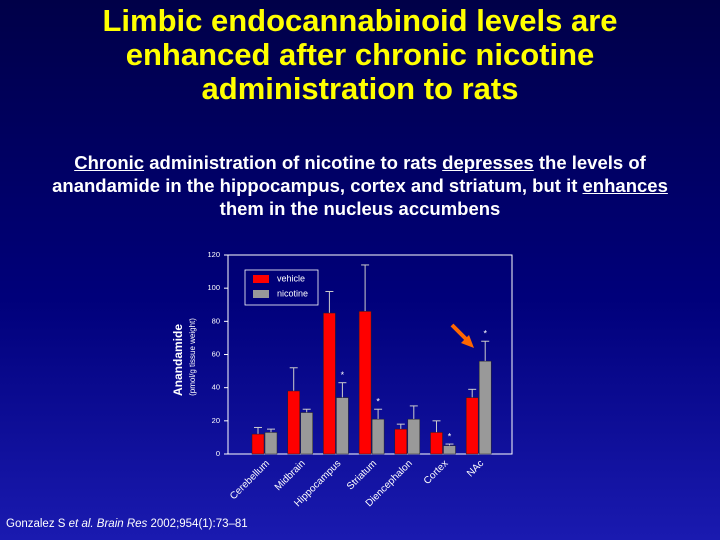 This screenshot has width=720, height=540. Describe the element at coordinates (488, 162) in the screenshot. I see `text-segment: depresses` at that location.